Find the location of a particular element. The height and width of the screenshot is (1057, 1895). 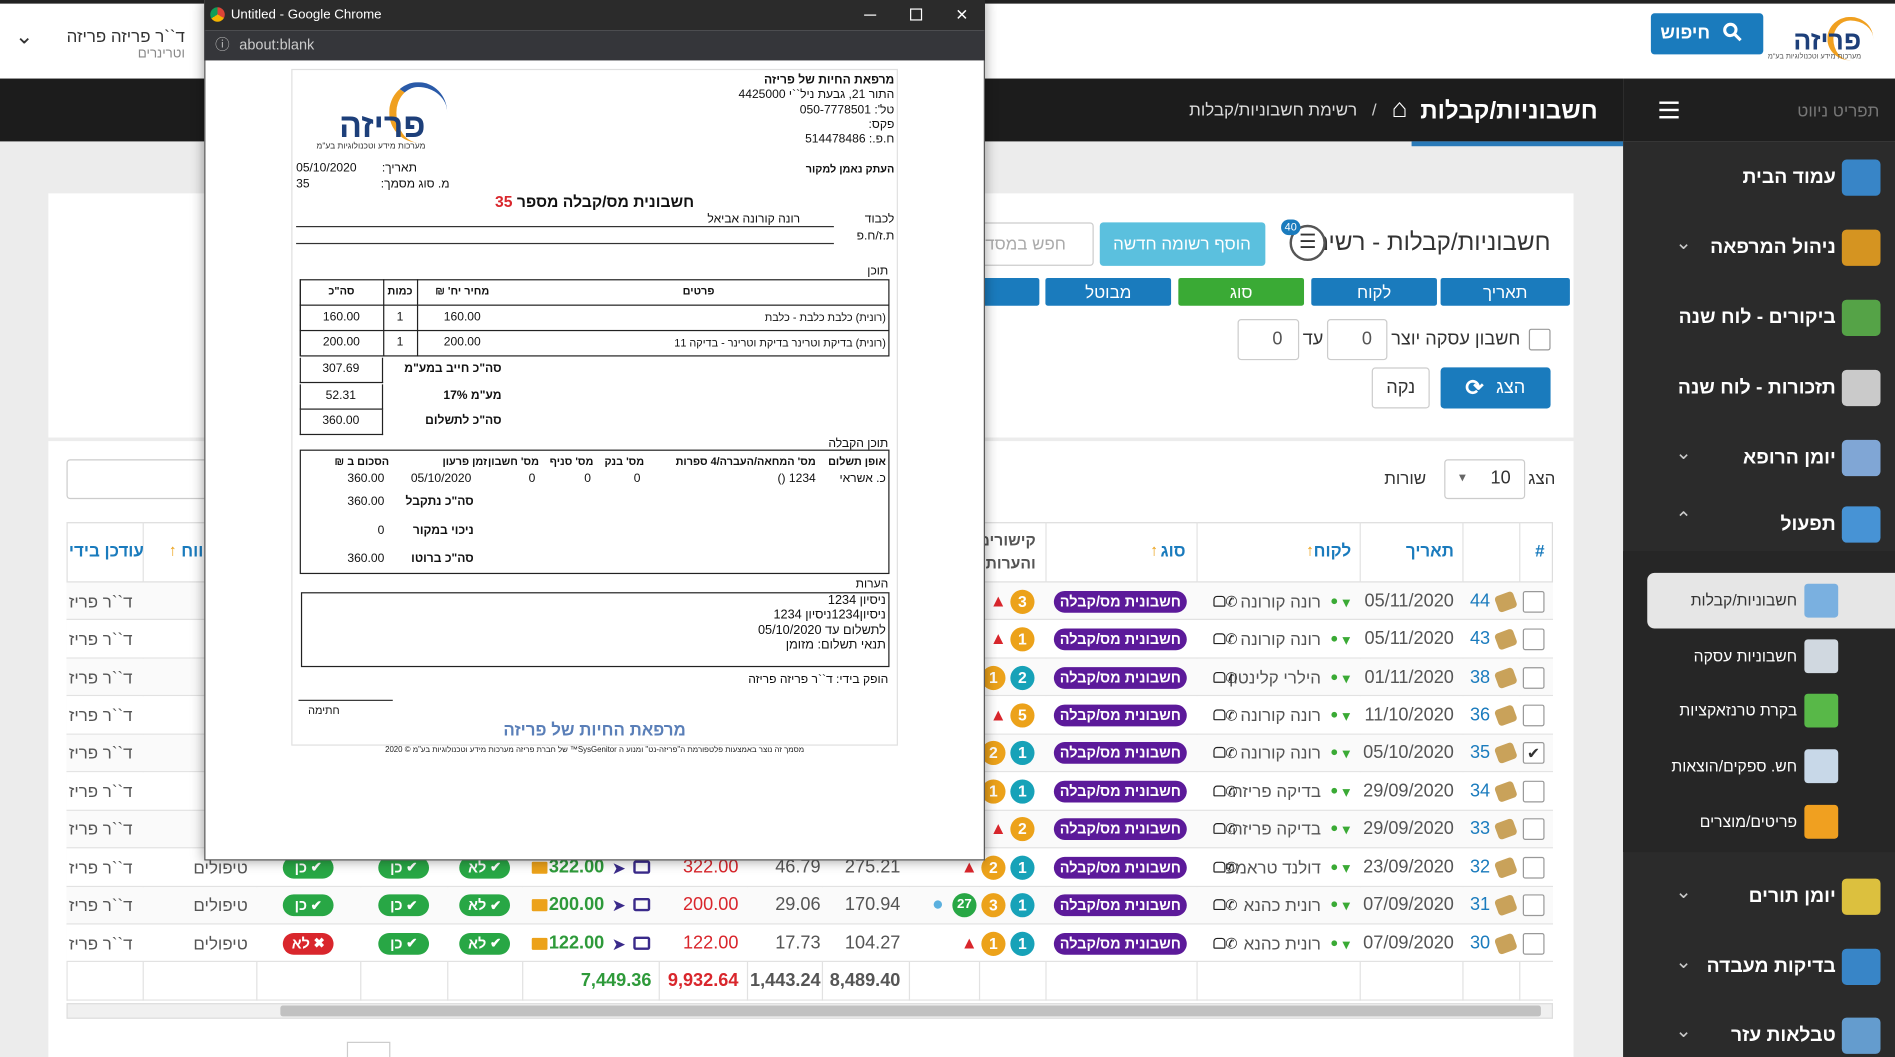

clear-button is located at coordinates (1400, 388).